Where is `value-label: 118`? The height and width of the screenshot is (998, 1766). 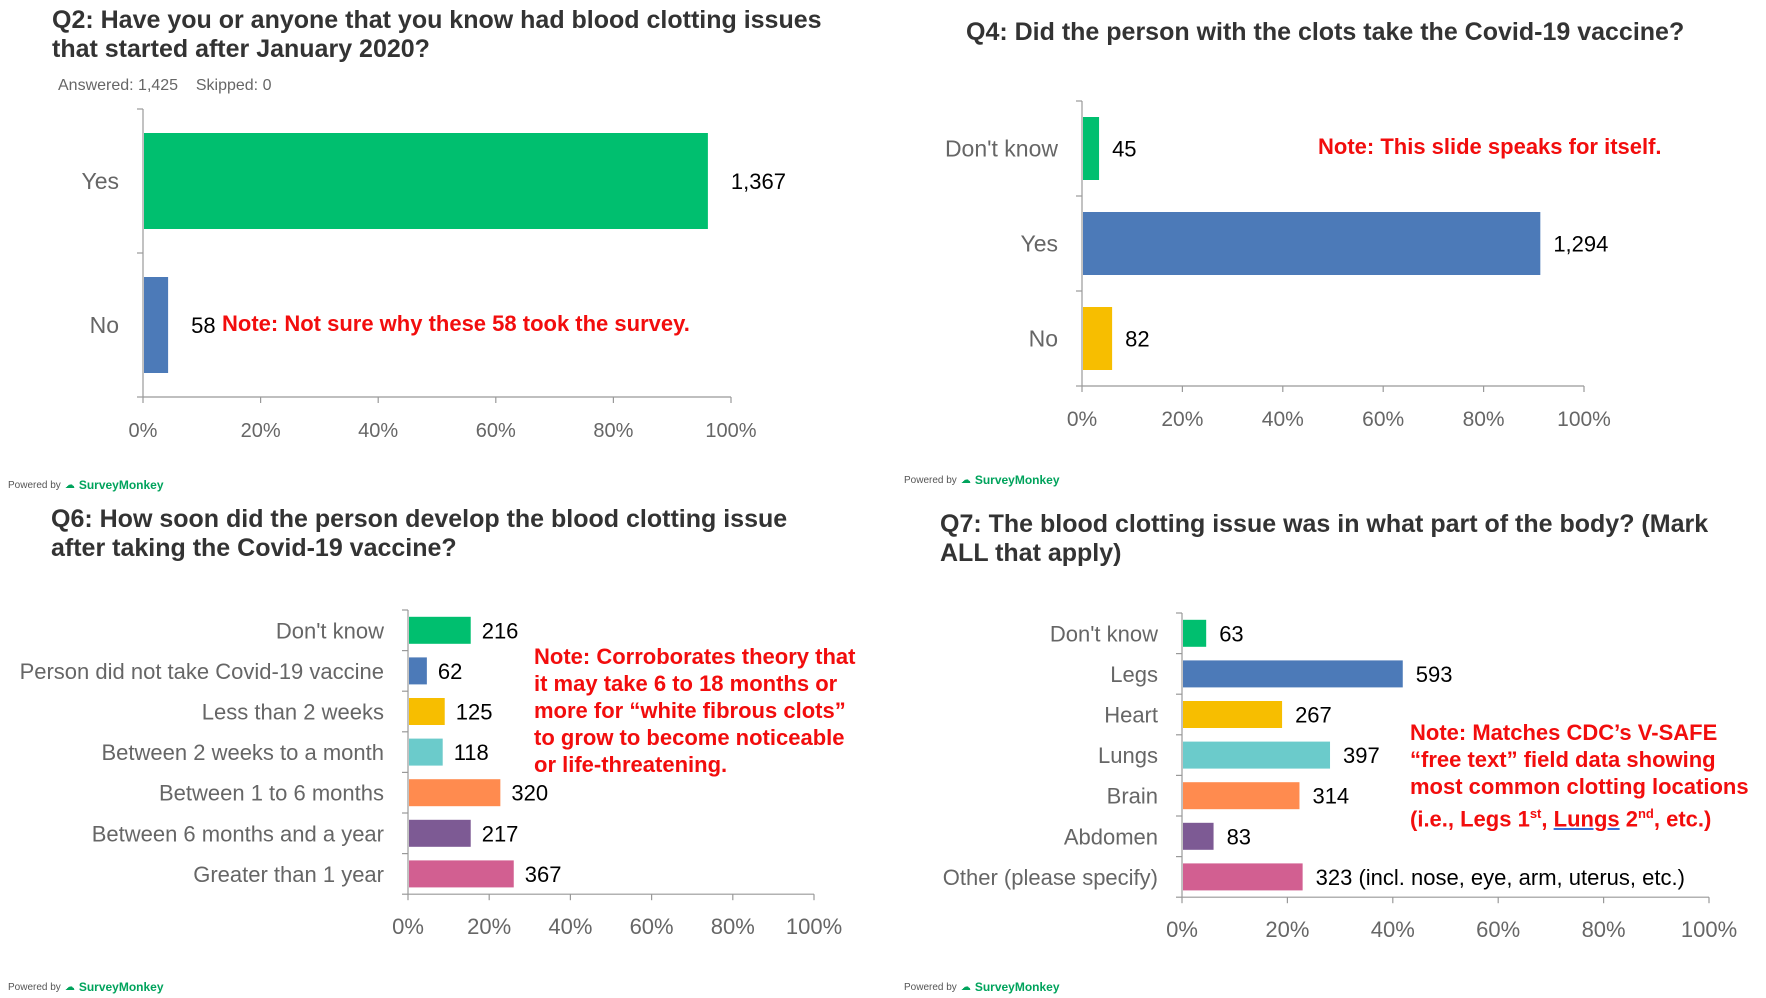 value-label: 118 is located at coordinates (471, 752).